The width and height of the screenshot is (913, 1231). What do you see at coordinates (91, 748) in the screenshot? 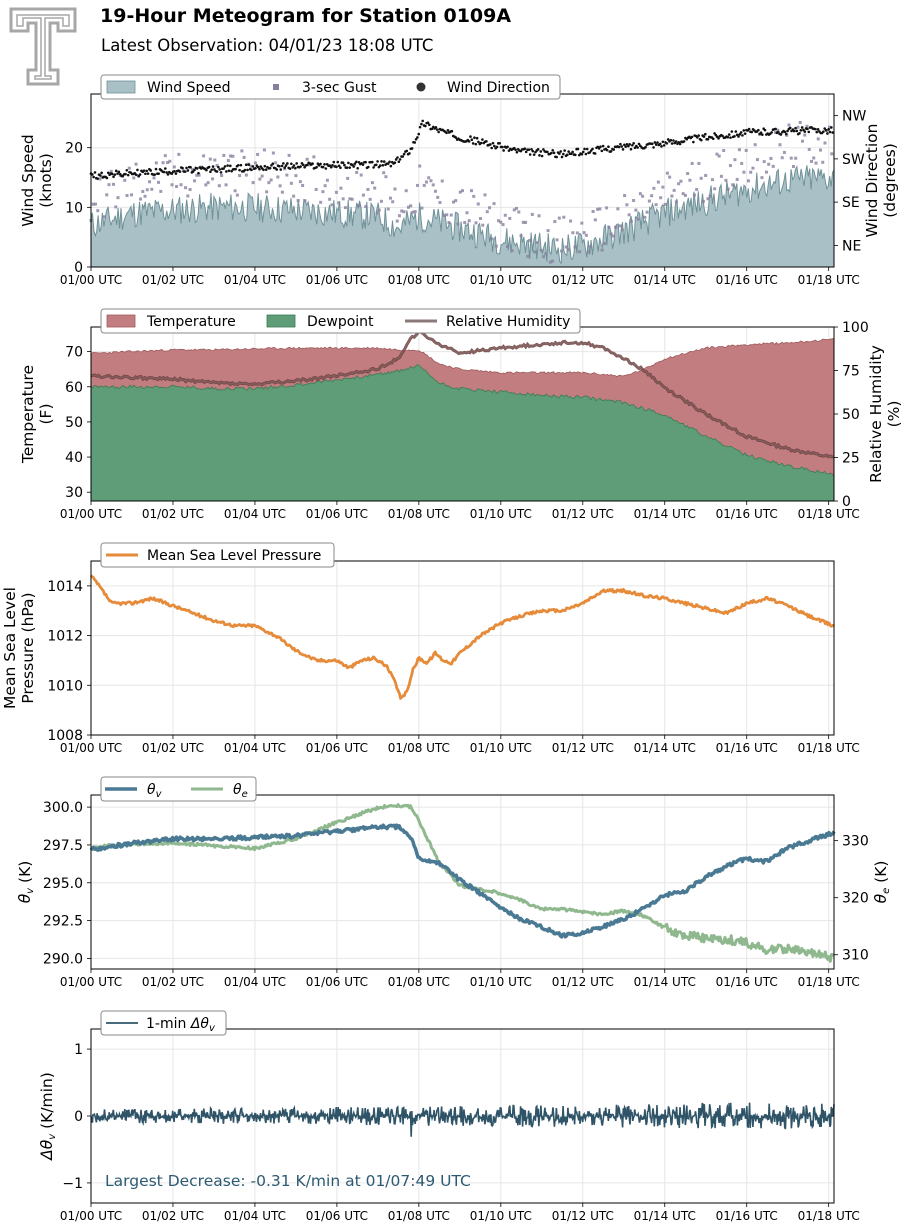
I see `x-tick-label: 01/00 UTC` at bounding box center [91, 748].